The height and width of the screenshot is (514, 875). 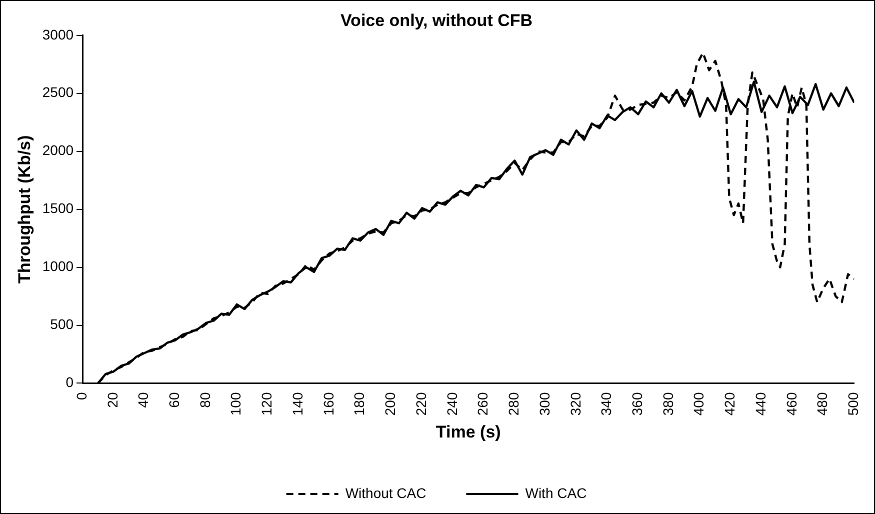 What do you see at coordinates (436, 20) in the screenshot?
I see `chart-title: Voice only, without CFB` at bounding box center [436, 20].